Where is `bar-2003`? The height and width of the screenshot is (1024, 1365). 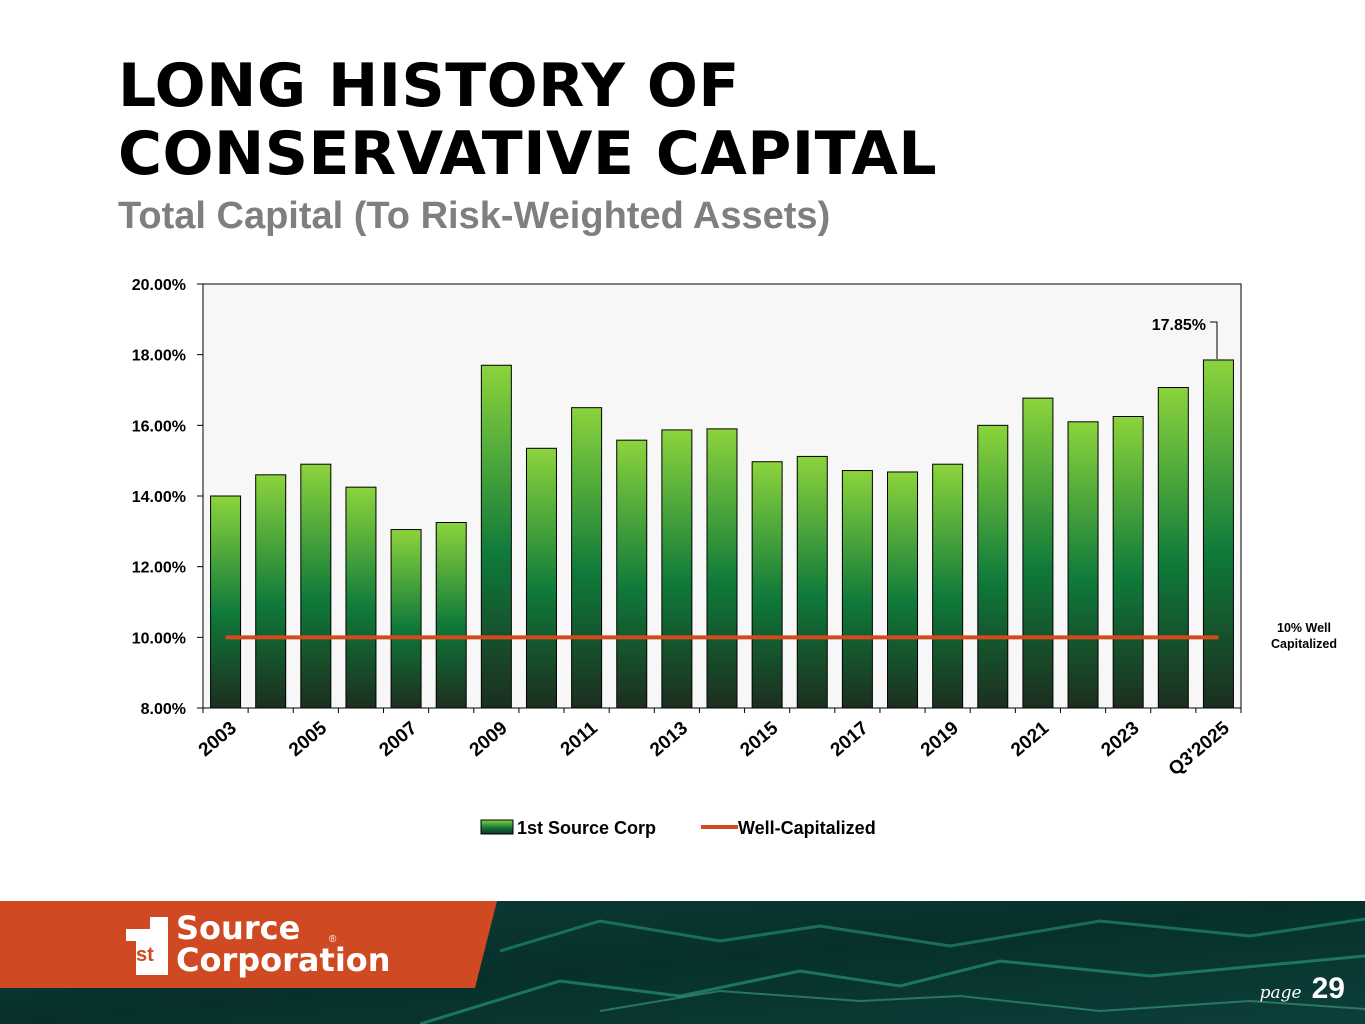 bar-2003 is located at coordinates (226, 602).